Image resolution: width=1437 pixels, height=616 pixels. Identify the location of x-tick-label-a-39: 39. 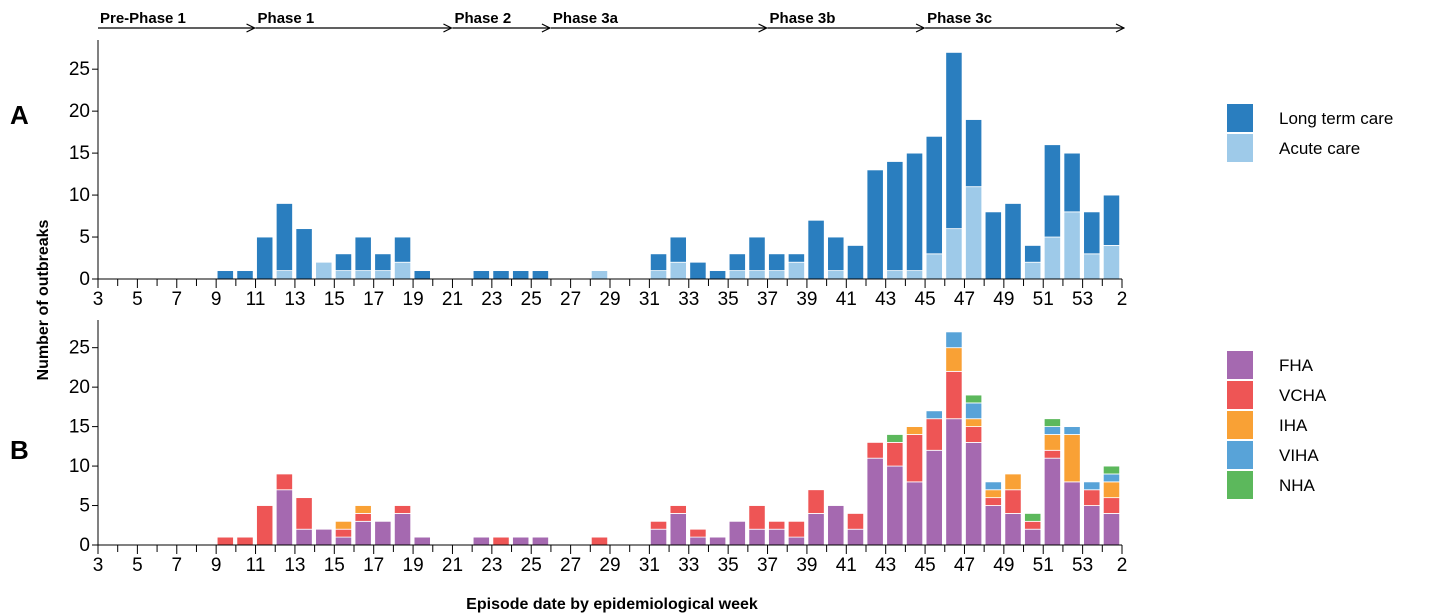
(806, 299).